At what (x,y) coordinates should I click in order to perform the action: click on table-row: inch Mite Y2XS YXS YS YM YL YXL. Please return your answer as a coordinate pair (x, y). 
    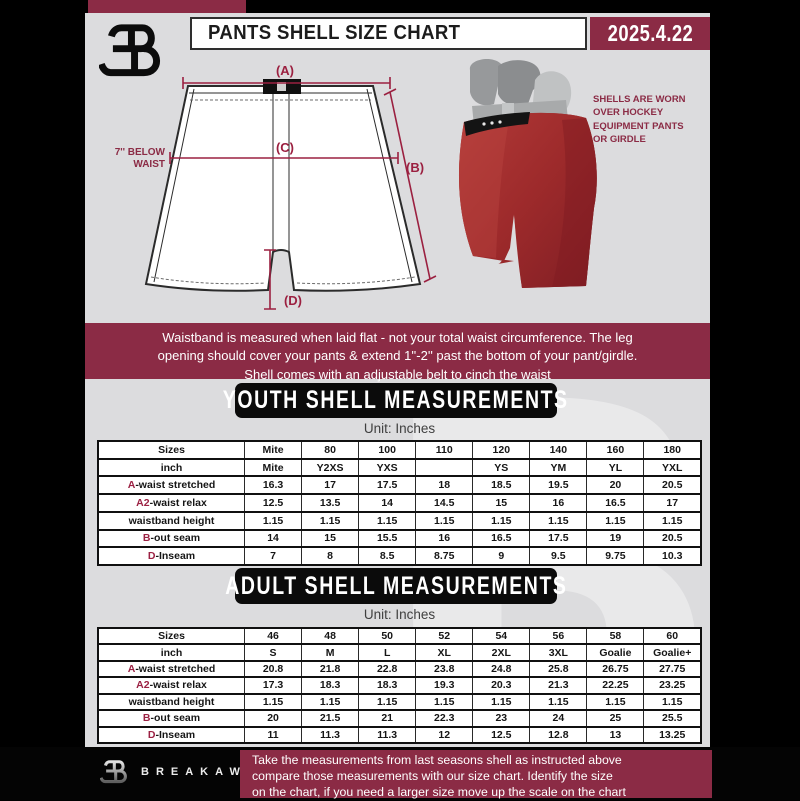
    Looking at the image, I should click on (399, 467).